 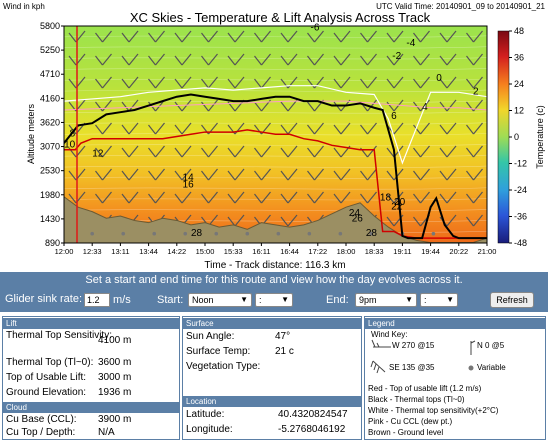 What do you see at coordinates (520, 164) in the screenshot?
I see `colorbar-tick-label: -12` at bounding box center [520, 164].